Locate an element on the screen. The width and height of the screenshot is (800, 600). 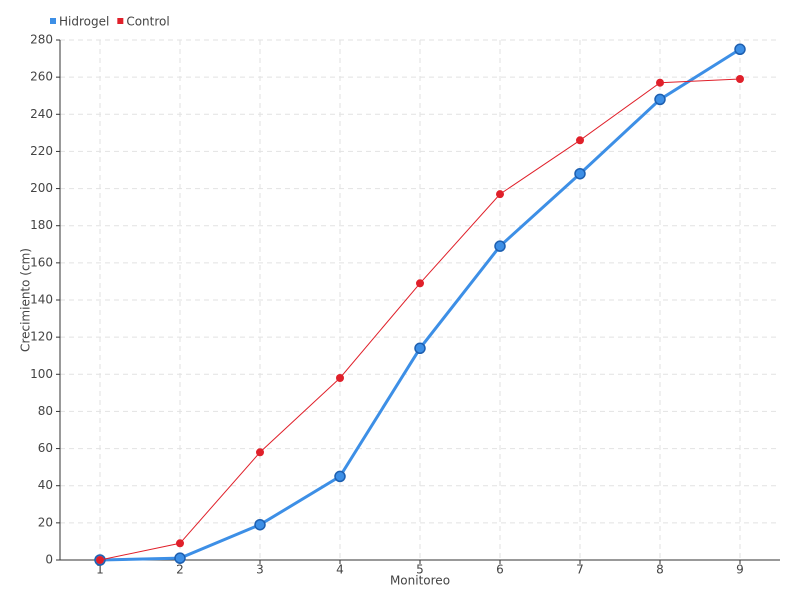
y-tick-label: 200 is located at coordinates (41, 188).